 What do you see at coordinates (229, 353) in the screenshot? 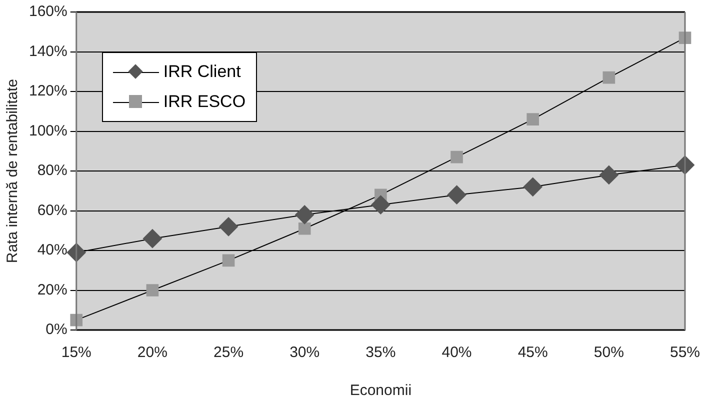
I see `x-tick-label: 25%` at bounding box center [229, 353].